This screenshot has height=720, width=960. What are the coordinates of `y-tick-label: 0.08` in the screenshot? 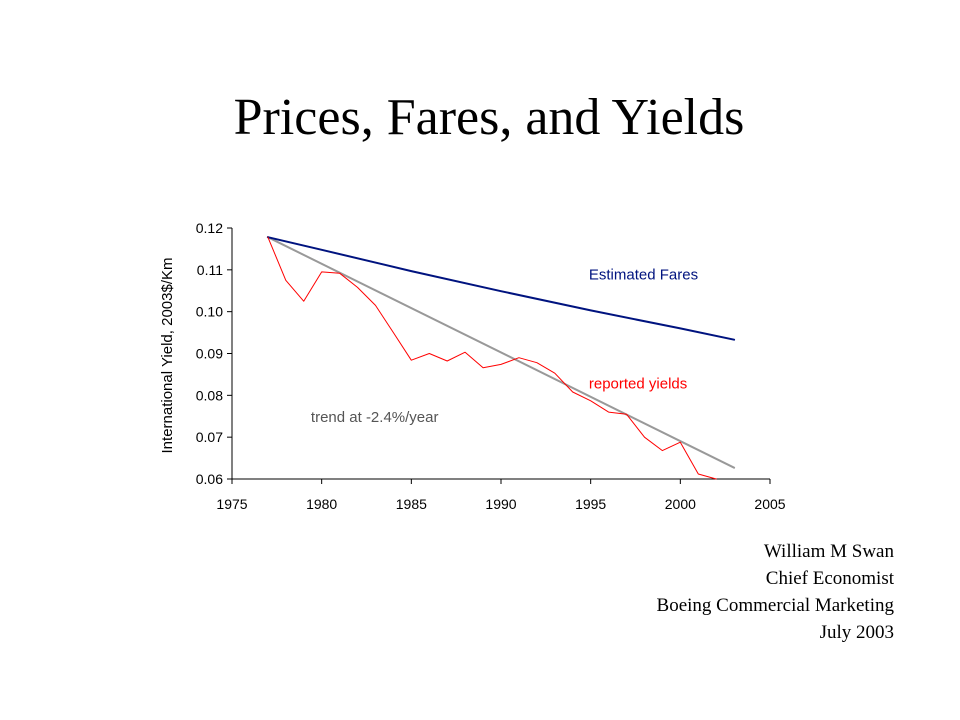 It's located at (209, 395).